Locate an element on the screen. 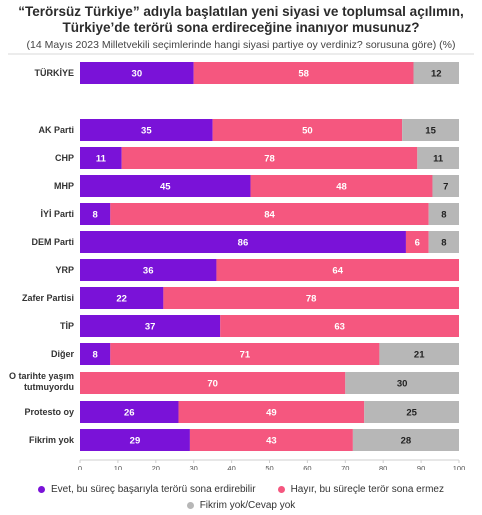 The width and height of the screenshot is (482, 515). bar-value-label: 25 is located at coordinates (411, 413).